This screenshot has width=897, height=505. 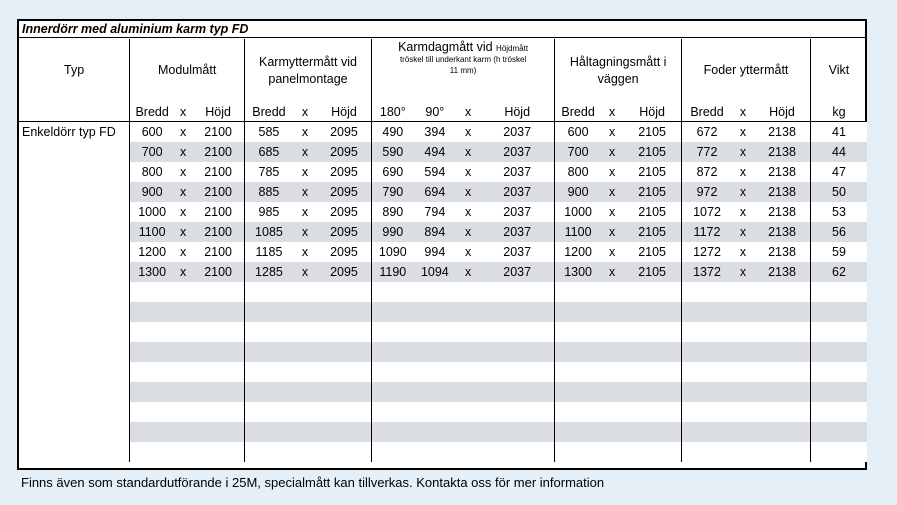 What do you see at coordinates (618, 78) in the screenshot?
I see `header-haltagningsmatt-line2: väggen` at bounding box center [618, 78].